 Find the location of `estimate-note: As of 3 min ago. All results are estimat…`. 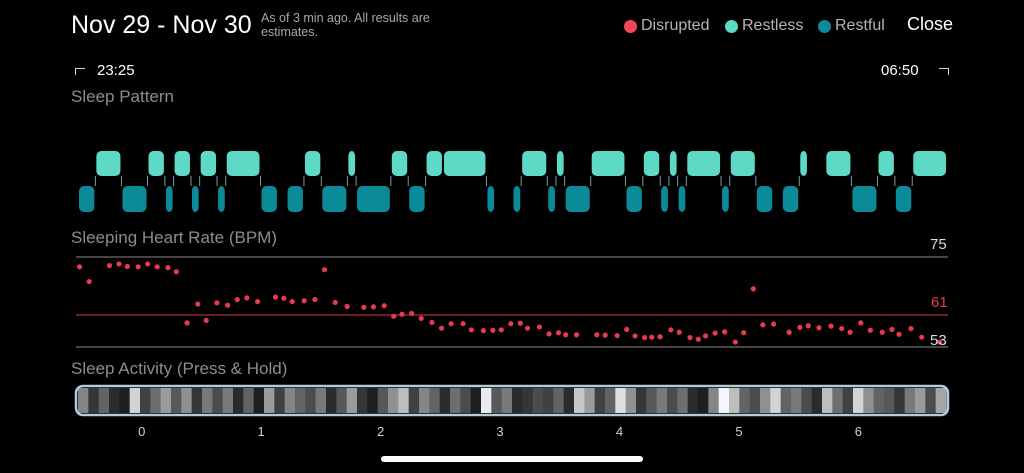

estimate-note: As of 3 min ago. All results are estimat… is located at coordinates (345, 25).